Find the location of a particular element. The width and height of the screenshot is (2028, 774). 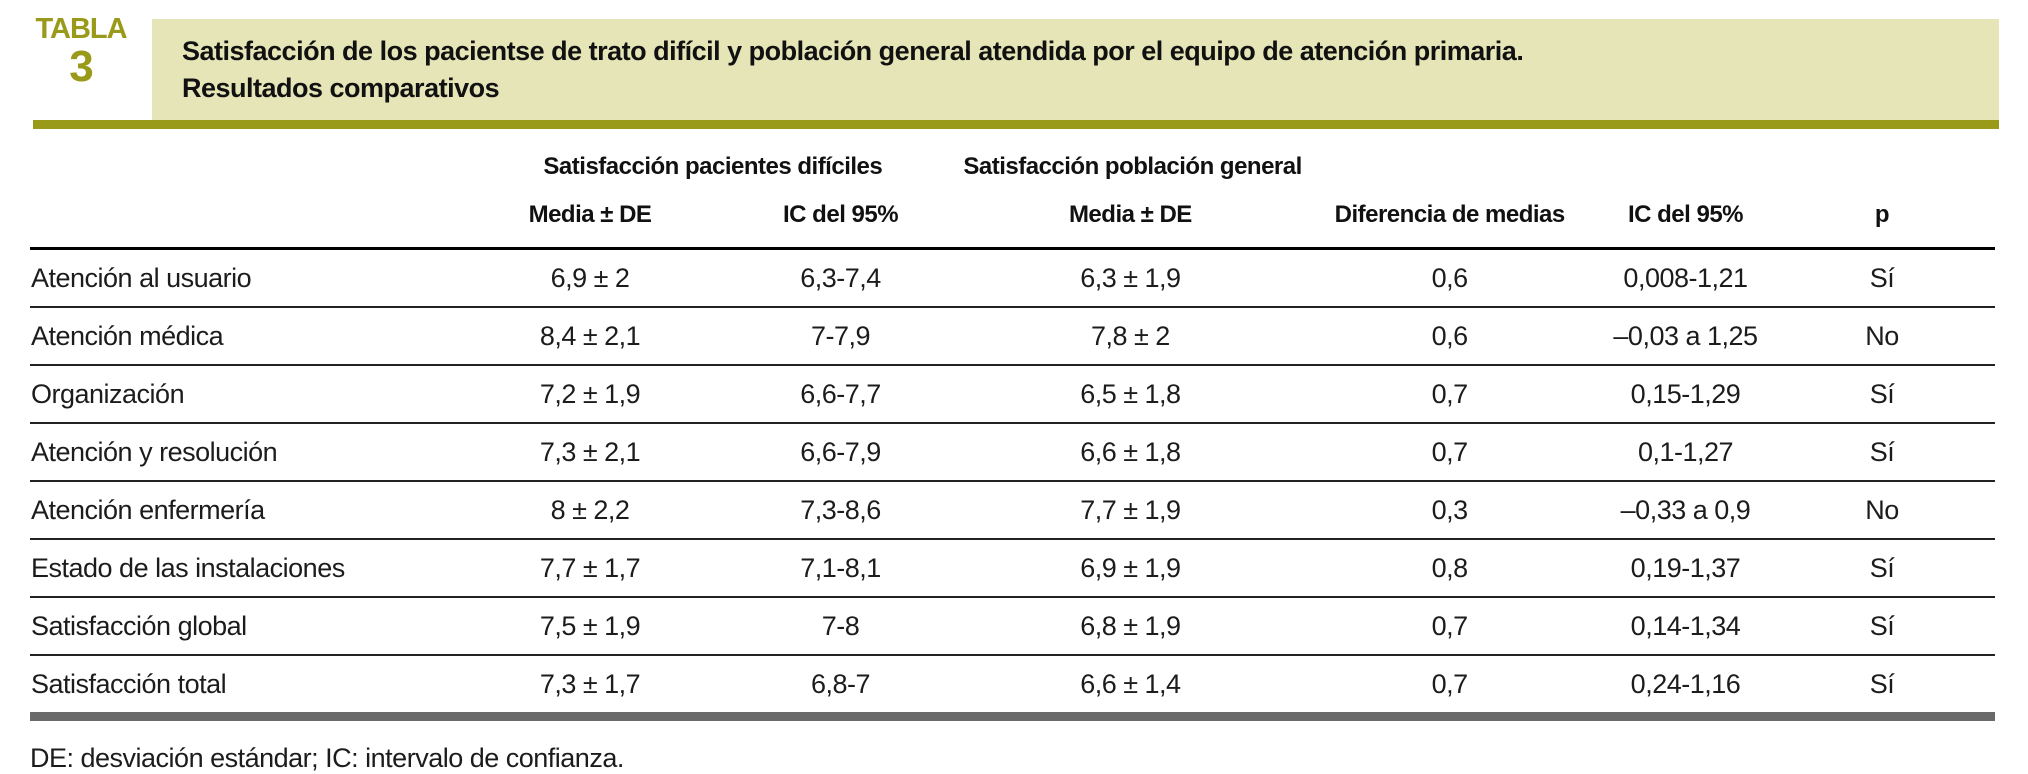

cell-media-dificiles: 7,7 ± 1,7 is located at coordinates (590, 568).